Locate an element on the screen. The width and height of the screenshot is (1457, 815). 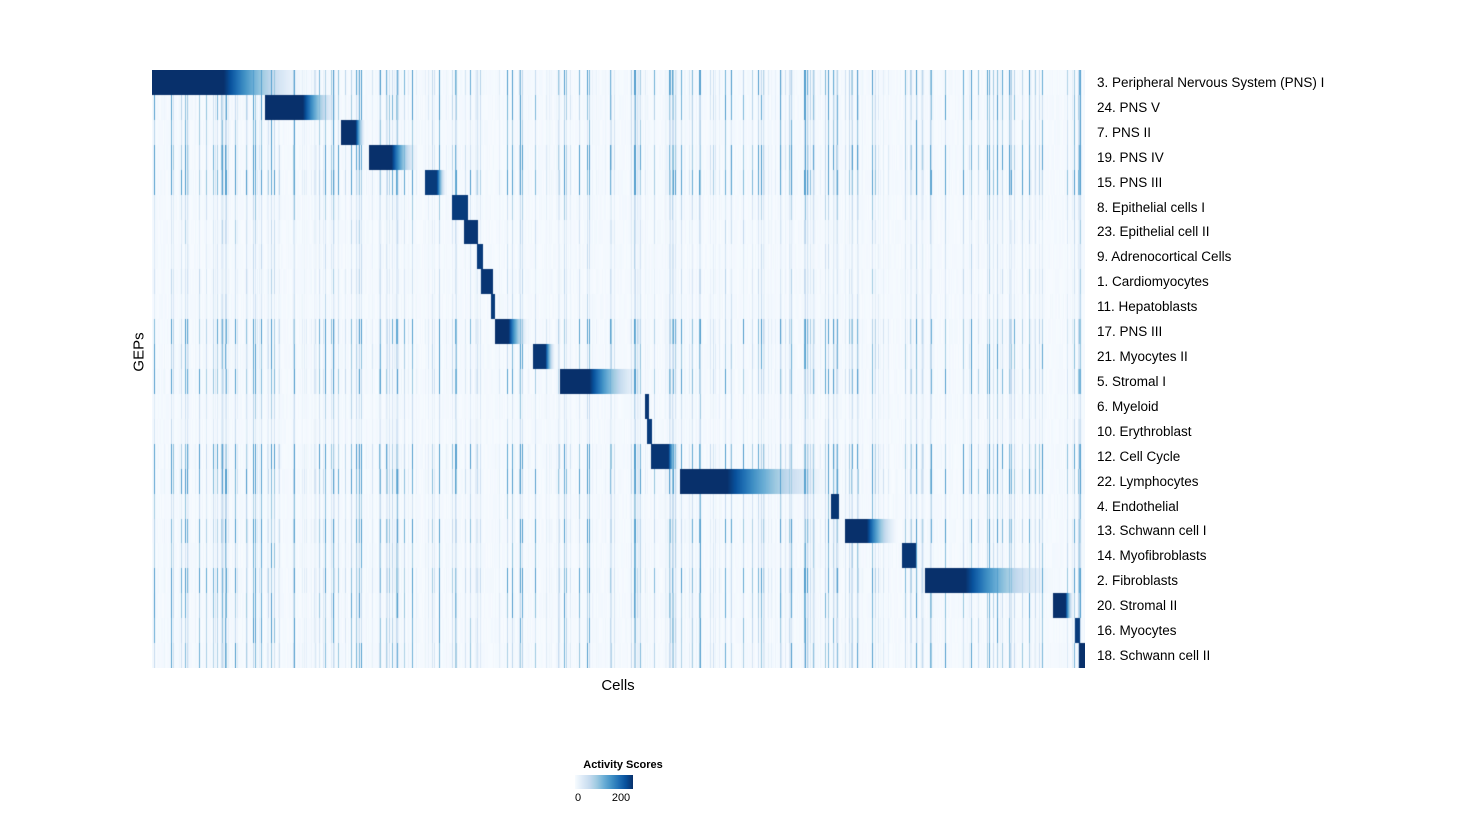
y-axis-label: GEPs is located at coordinates (139, 352).